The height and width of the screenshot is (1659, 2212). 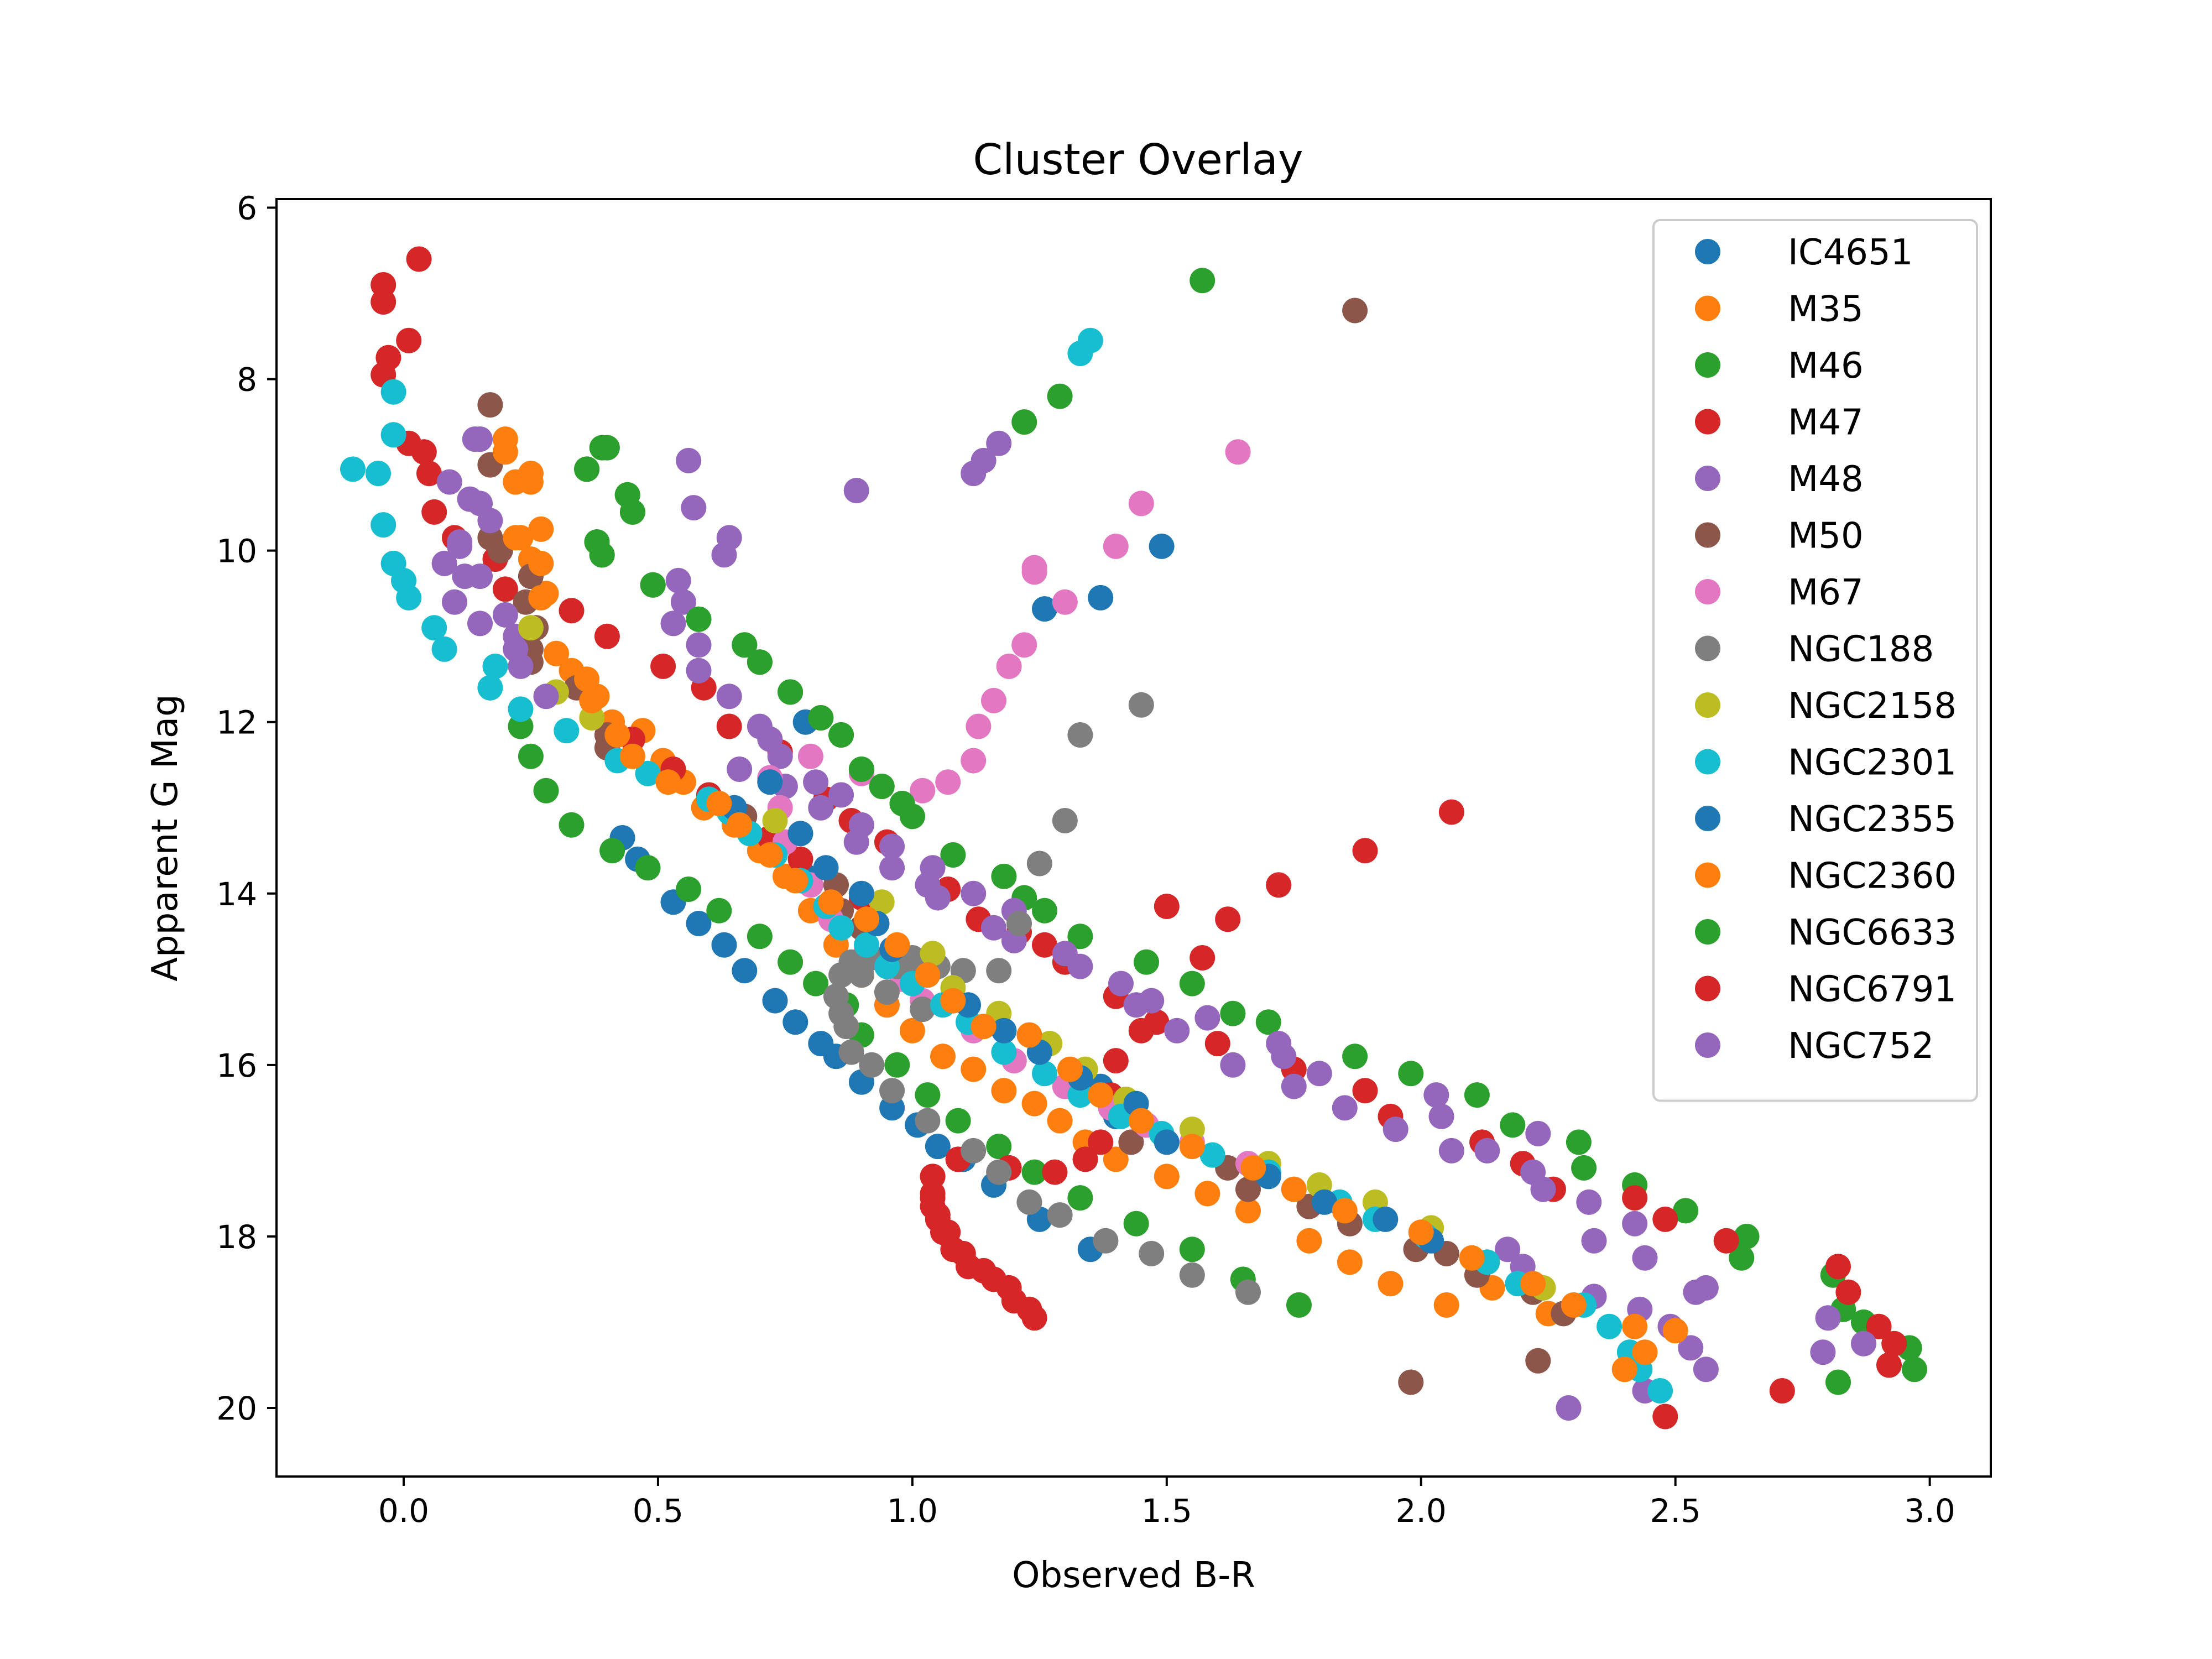 I want to click on legend-marker-IC4651, so click(x=1708, y=252).